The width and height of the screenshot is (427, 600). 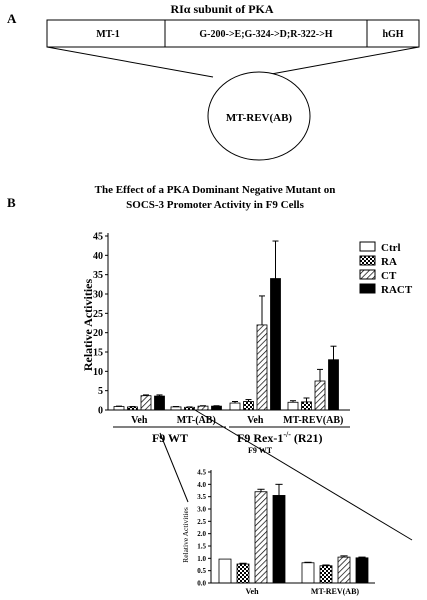 I want to click on panel-a-title: RIα subunit of PKA, so click(x=221, y=9).